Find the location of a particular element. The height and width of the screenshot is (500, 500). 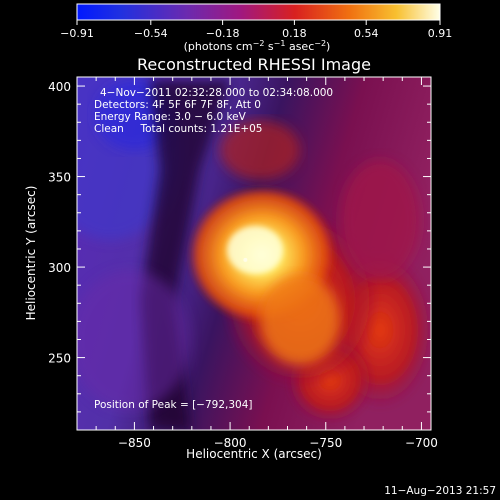

y-tick-label: 400 is located at coordinates (59, 87).